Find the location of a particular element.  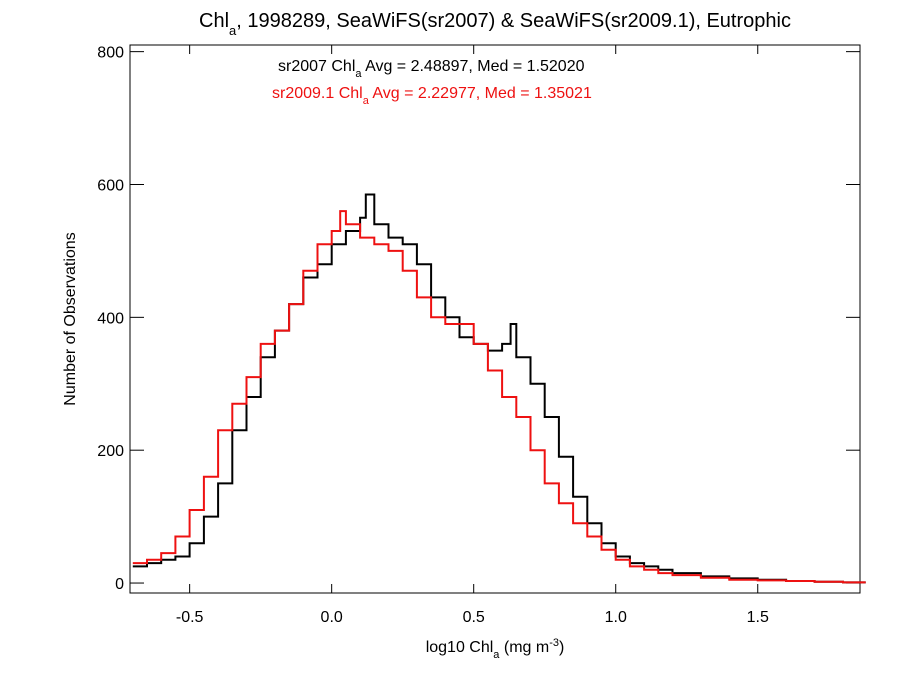

x-tick-label: -0.5 is located at coordinates (190, 617).